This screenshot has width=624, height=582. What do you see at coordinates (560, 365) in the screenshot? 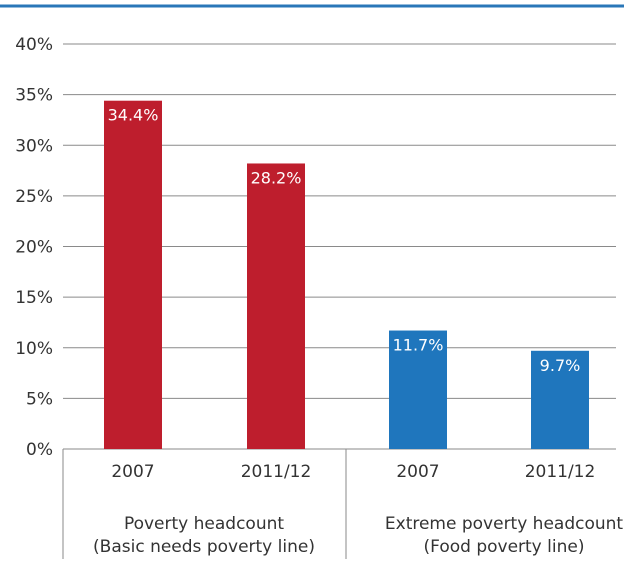
I see `data-label: 9.7%` at bounding box center [560, 365].